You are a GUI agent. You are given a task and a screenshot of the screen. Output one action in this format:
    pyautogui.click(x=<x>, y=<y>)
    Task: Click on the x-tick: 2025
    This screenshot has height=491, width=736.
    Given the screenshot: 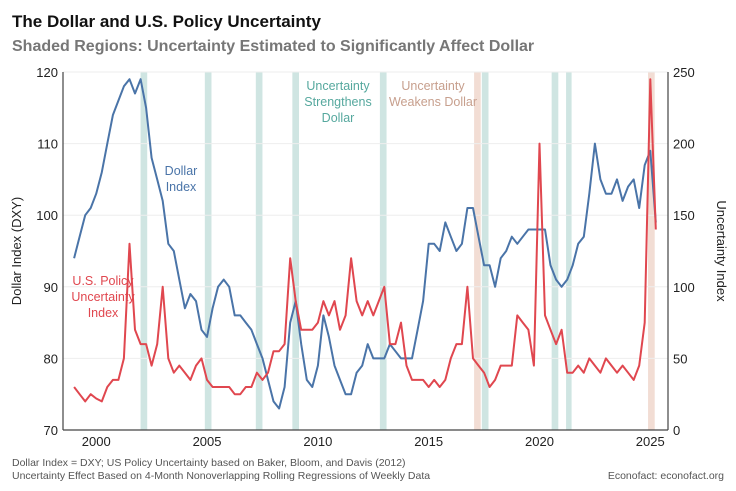 What is the action you would take?
    pyautogui.click(x=650, y=441)
    